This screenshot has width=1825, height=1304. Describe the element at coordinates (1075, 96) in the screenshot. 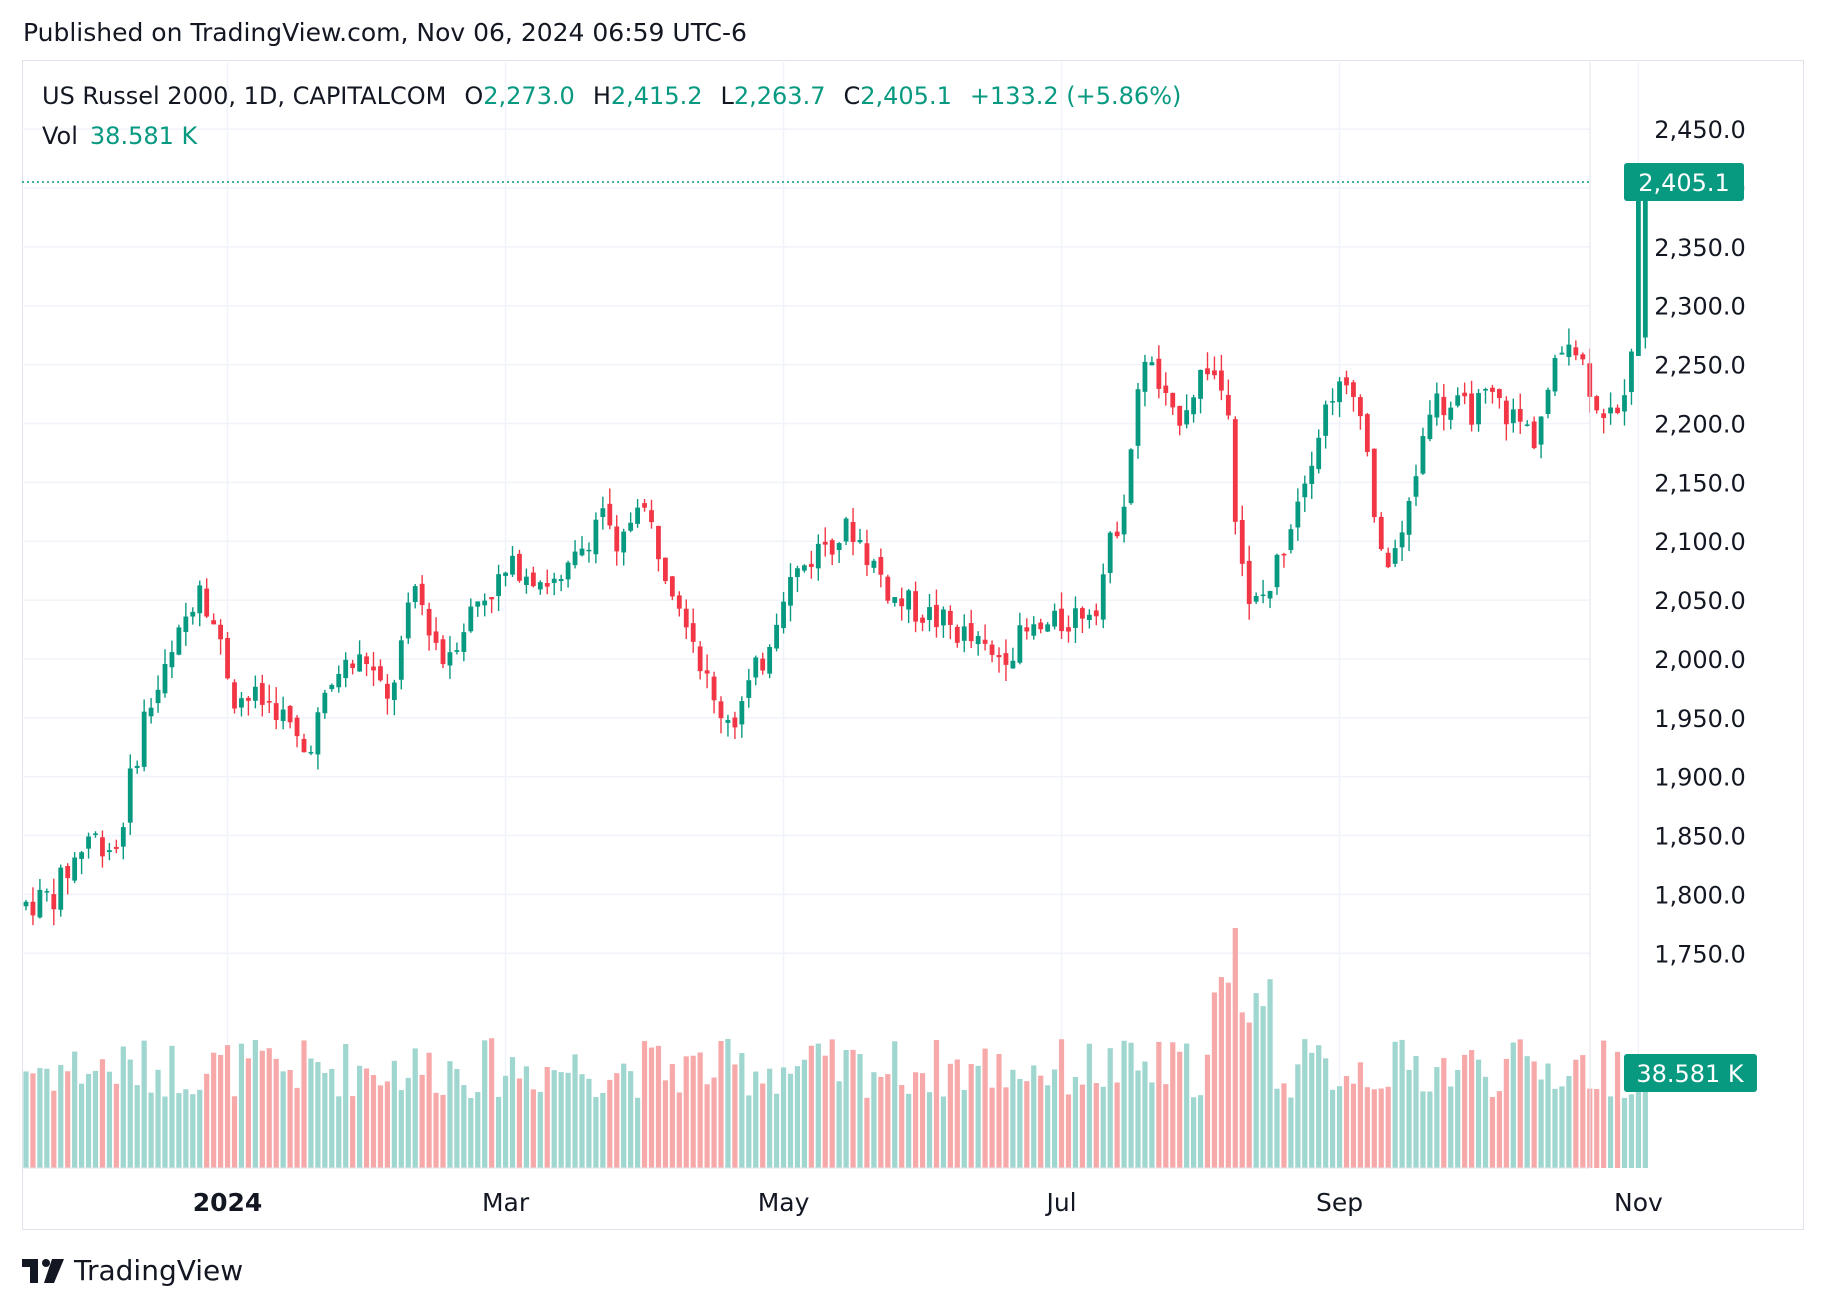

I see `change-value: +133.2 (+5.86%)` at that location.